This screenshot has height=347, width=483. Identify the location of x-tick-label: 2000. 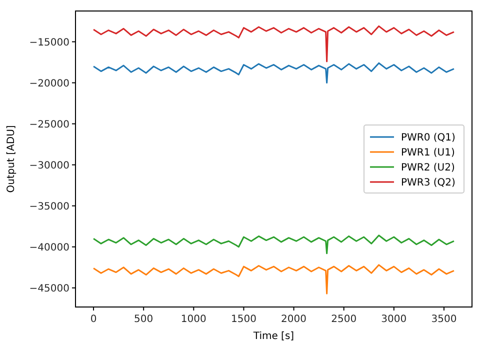
(293, 319).